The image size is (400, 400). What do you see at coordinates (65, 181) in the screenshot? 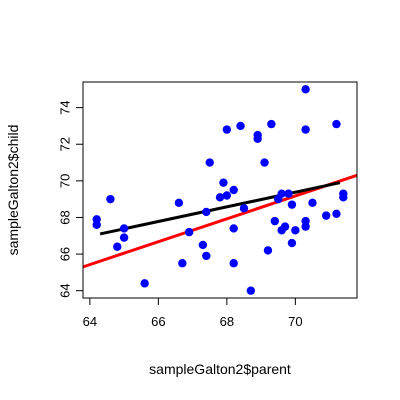
I see `y-tick-label: 70` at bounding box center [65, 181].